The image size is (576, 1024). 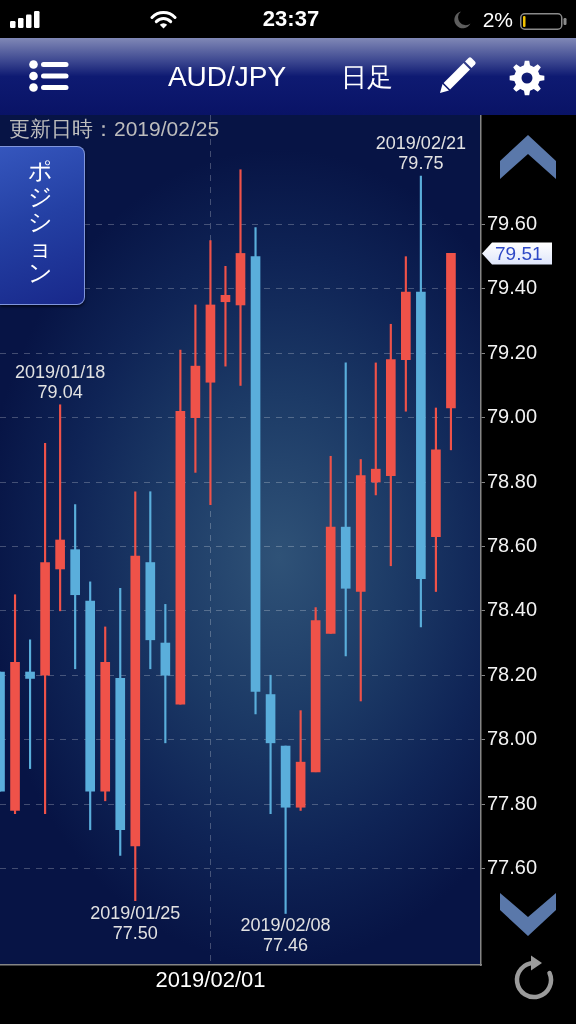 What do you see at coordinates (519, 253) in the screenshot?
I see `text: 79.51` at bounding box center [519, 253].